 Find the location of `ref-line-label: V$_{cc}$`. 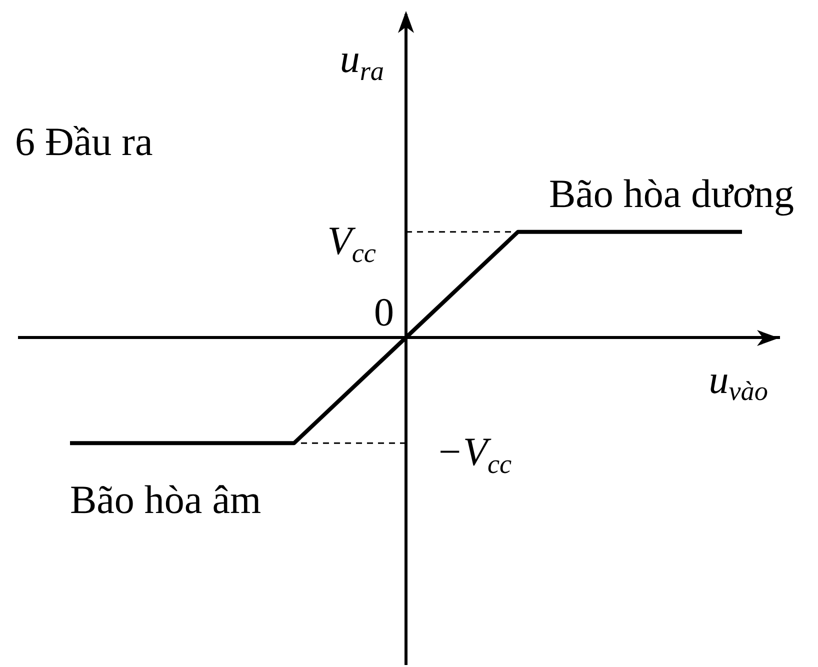

ref-line-label: V$_{cc}$ is located at coordinates (351, 243).